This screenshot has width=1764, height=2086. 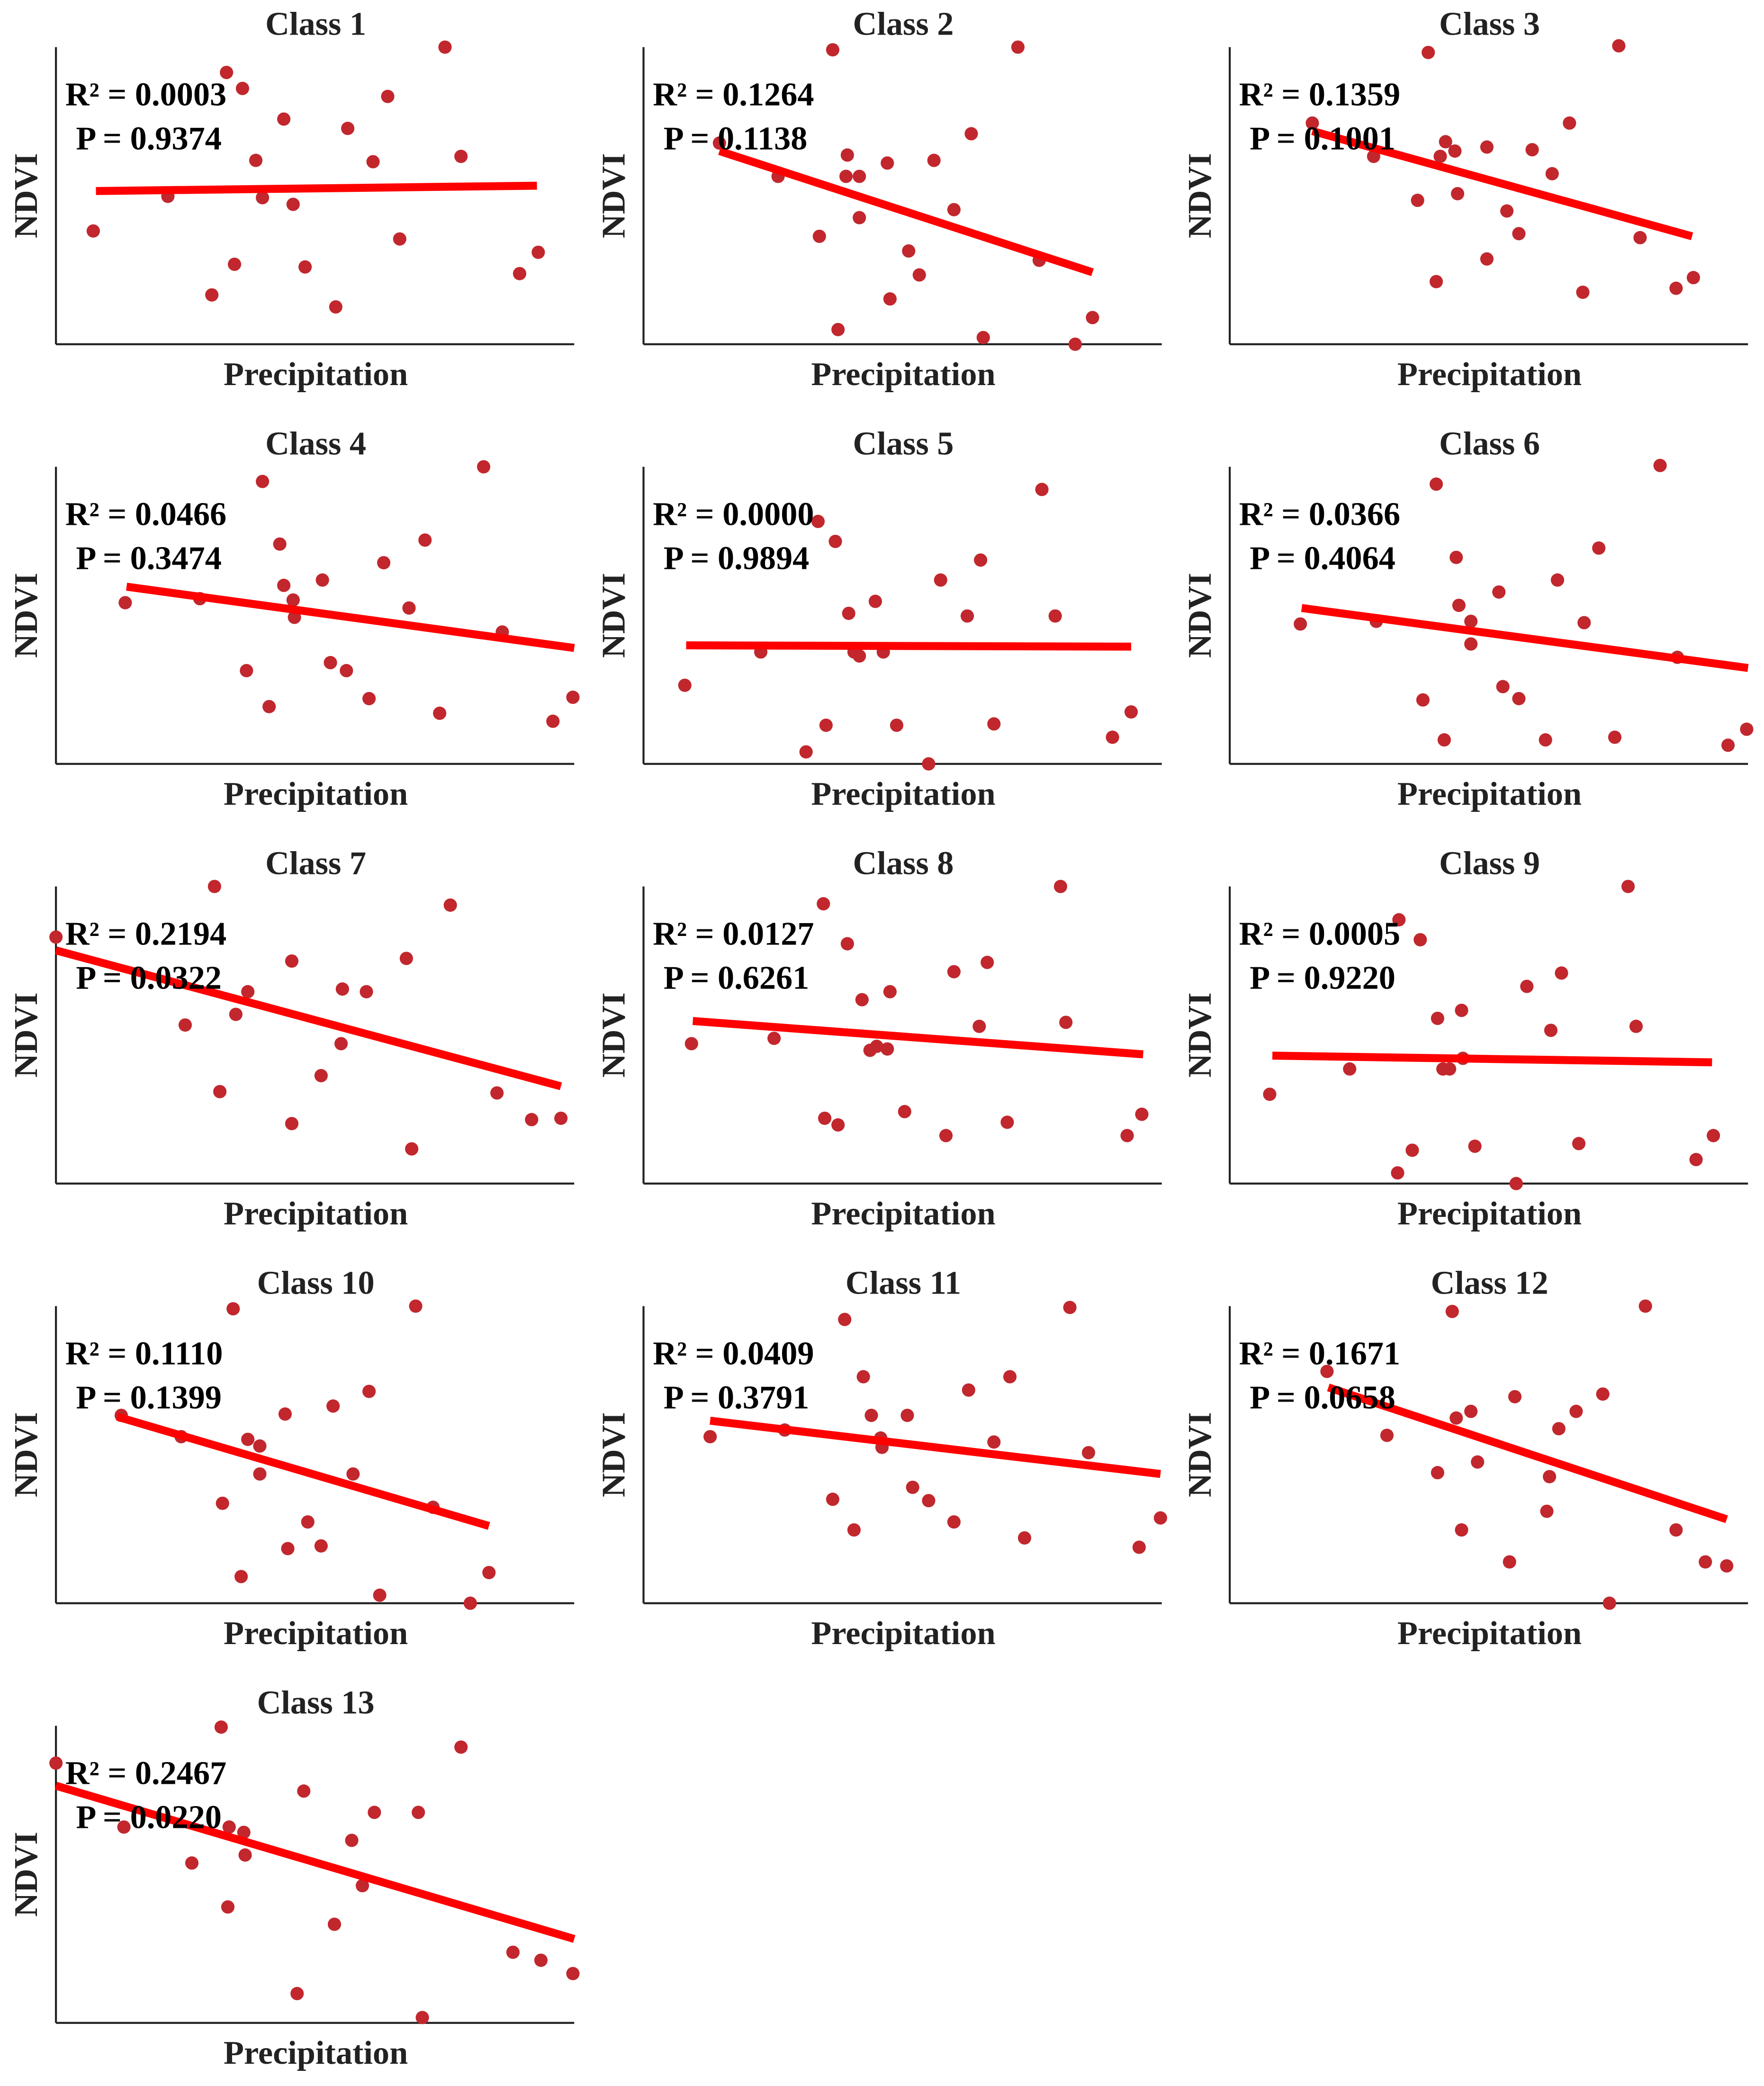 I want to click on annotation: R² = 0.0005, so click(x=1319, y=934).